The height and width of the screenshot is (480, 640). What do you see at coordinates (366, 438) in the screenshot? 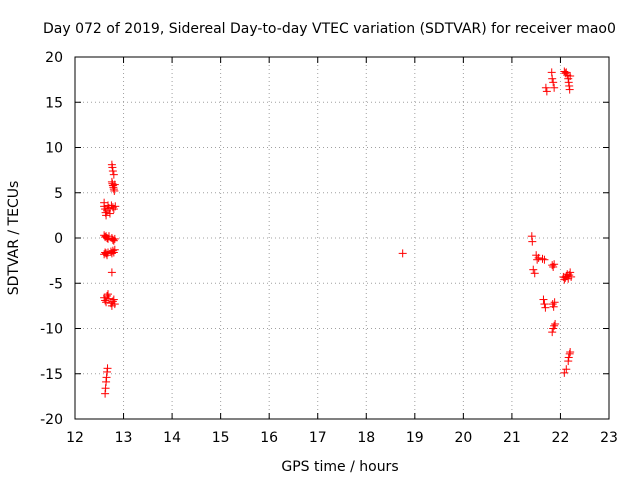
I see `x-tick-label: 18` at bounding box center [366, 438].